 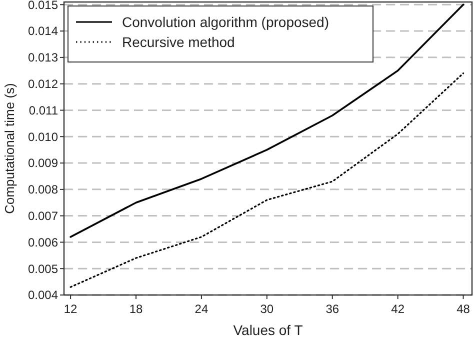 What do you see at coordinates (43, 6) in the screenshot?
I see `y-tick-label: 0.015` at bounding box center [43, 6].